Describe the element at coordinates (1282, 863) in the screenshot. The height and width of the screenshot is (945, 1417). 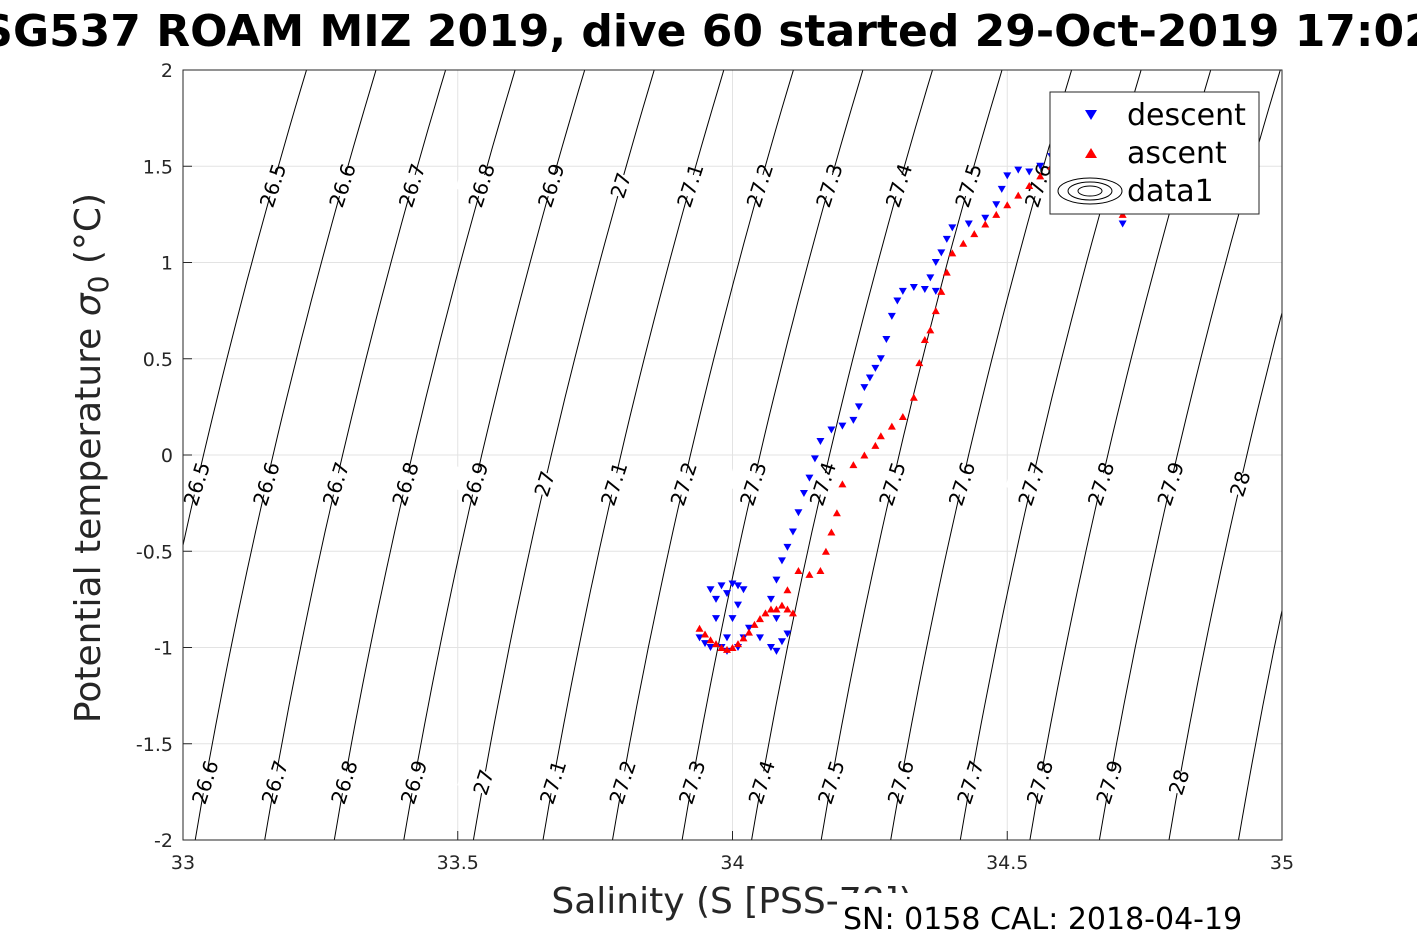
I see `x-tick-label: 35` at that location.